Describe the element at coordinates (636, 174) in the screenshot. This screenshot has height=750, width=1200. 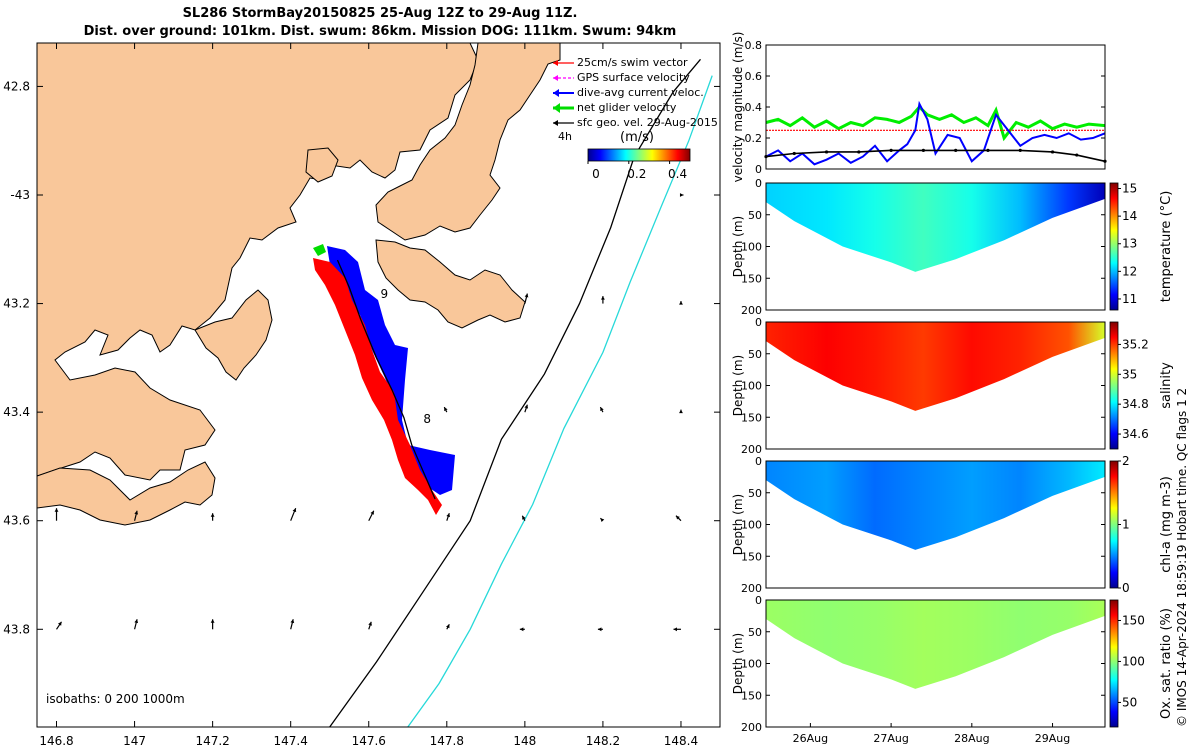
I see `colorbar-tick-label: 0.2` at that location.